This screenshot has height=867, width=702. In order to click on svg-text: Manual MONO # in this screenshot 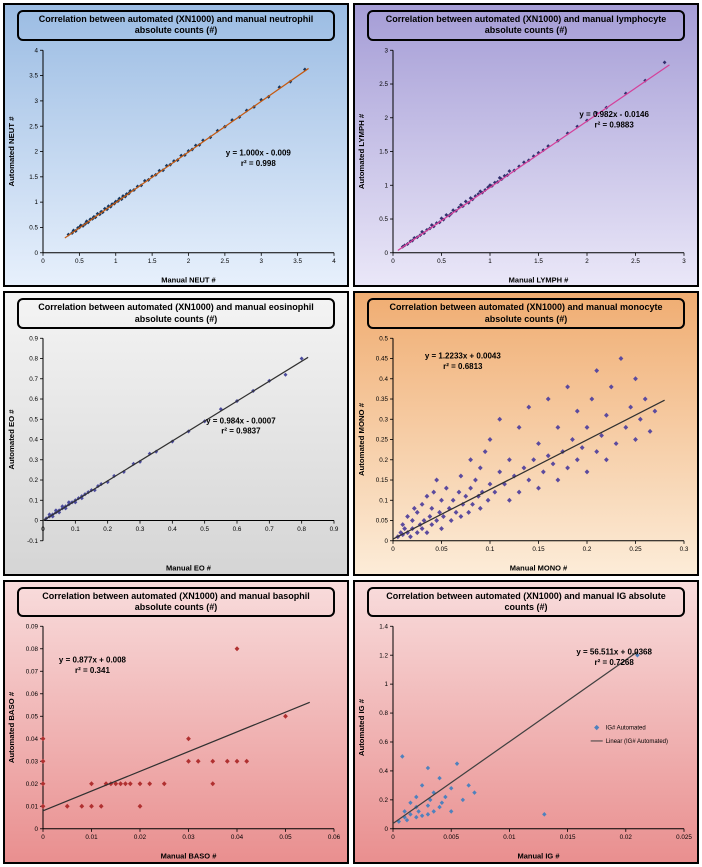, I will do `click(539, 567)`.